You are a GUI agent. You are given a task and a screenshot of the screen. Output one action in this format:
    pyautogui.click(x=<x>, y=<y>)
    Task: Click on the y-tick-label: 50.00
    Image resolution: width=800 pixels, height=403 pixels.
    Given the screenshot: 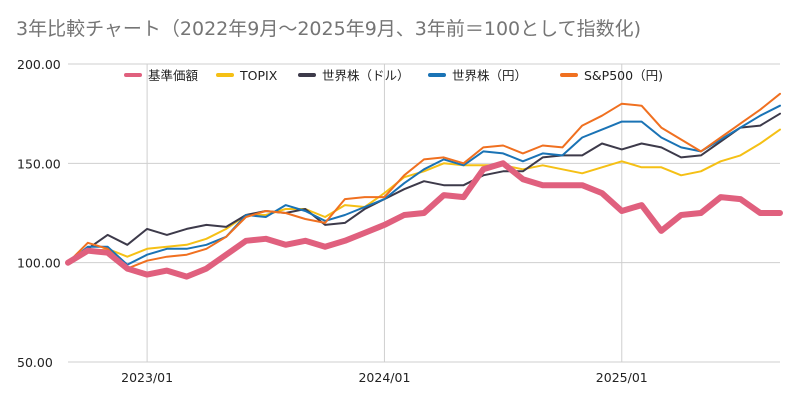 What is the action you would take?
    pyautogui.click(x=35, y=362)
    